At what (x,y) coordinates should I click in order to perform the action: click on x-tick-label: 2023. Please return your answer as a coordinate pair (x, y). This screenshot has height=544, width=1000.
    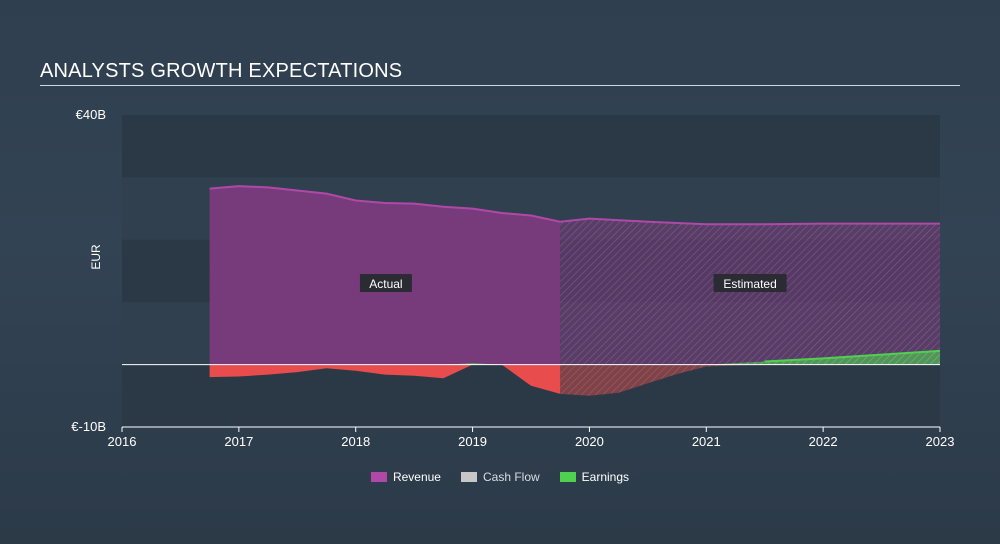
    Looking at the image, I should click on (940, 441).